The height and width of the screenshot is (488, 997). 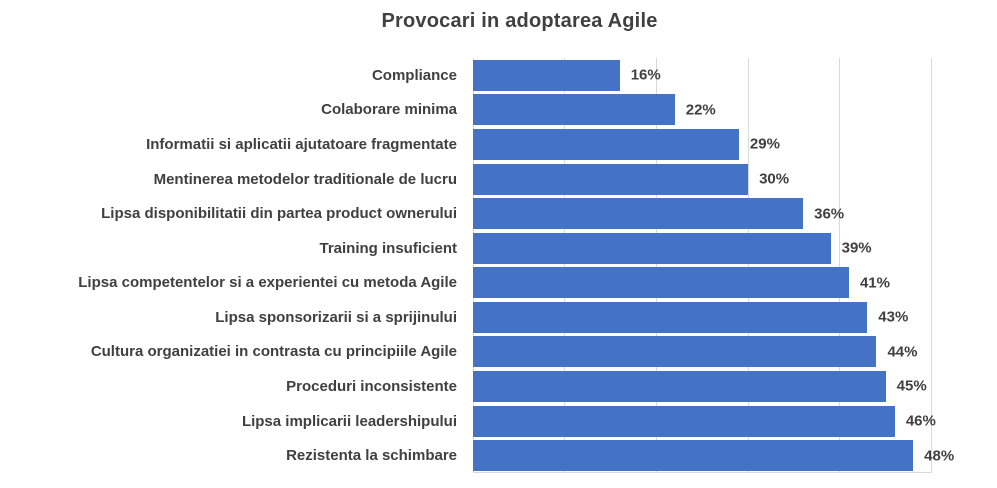 I want to click on category-label: Lipsa implicarii leadershipului, so click(x=349, y=421).